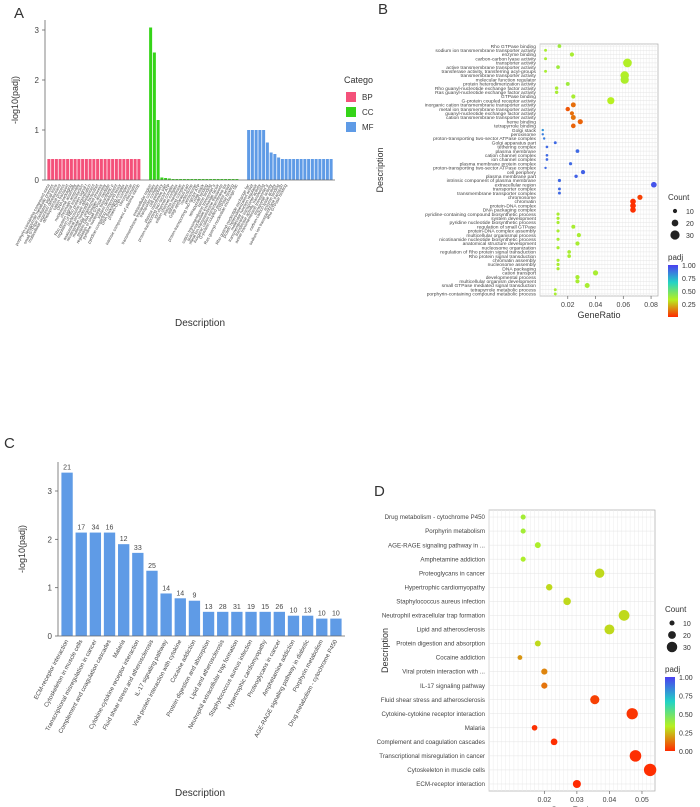  I want to click on term-label: chromatin, so click(526, 202).